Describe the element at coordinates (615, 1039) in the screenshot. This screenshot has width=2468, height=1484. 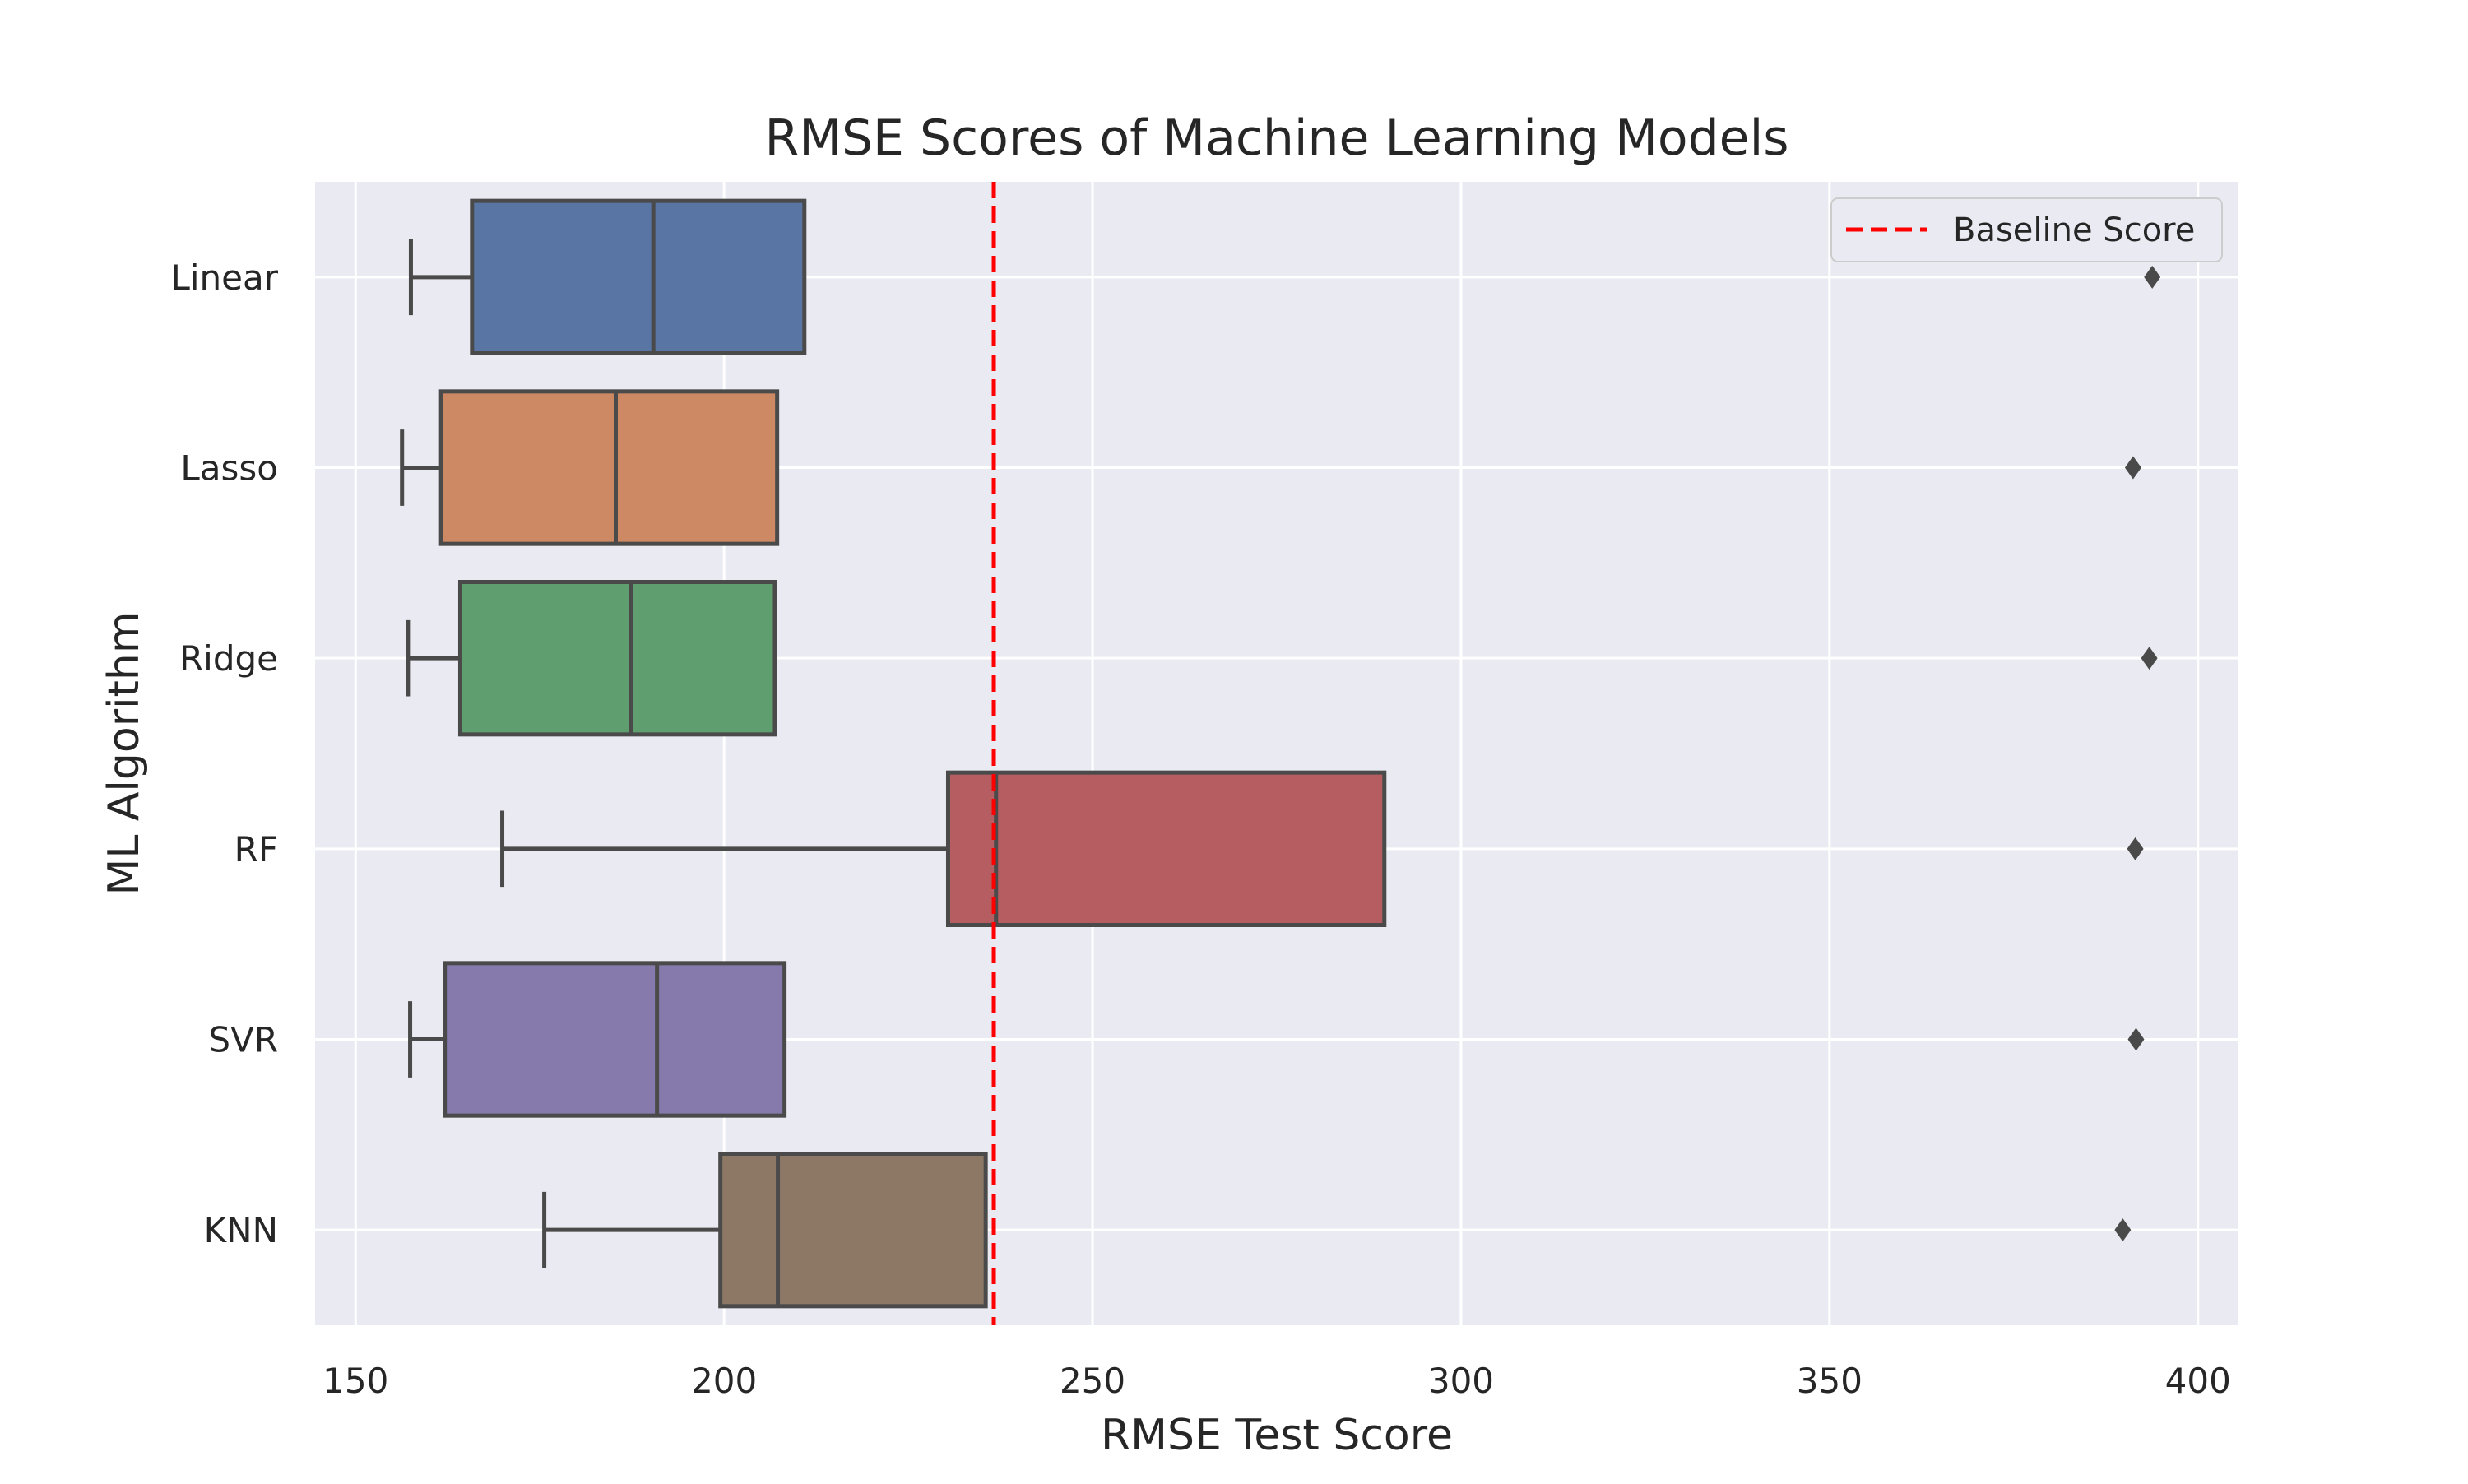
I see `box-svr` at that location.